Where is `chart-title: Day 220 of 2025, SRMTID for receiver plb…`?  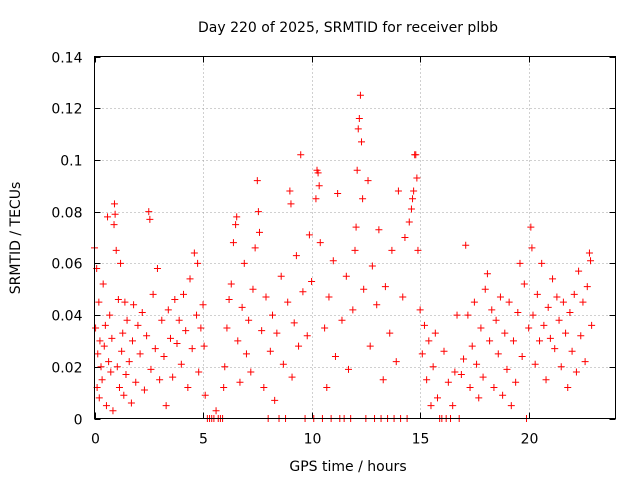
chart-title: Day 220 of 2025, SRMTID for receiver plb… is located at coordinates (348, 28).